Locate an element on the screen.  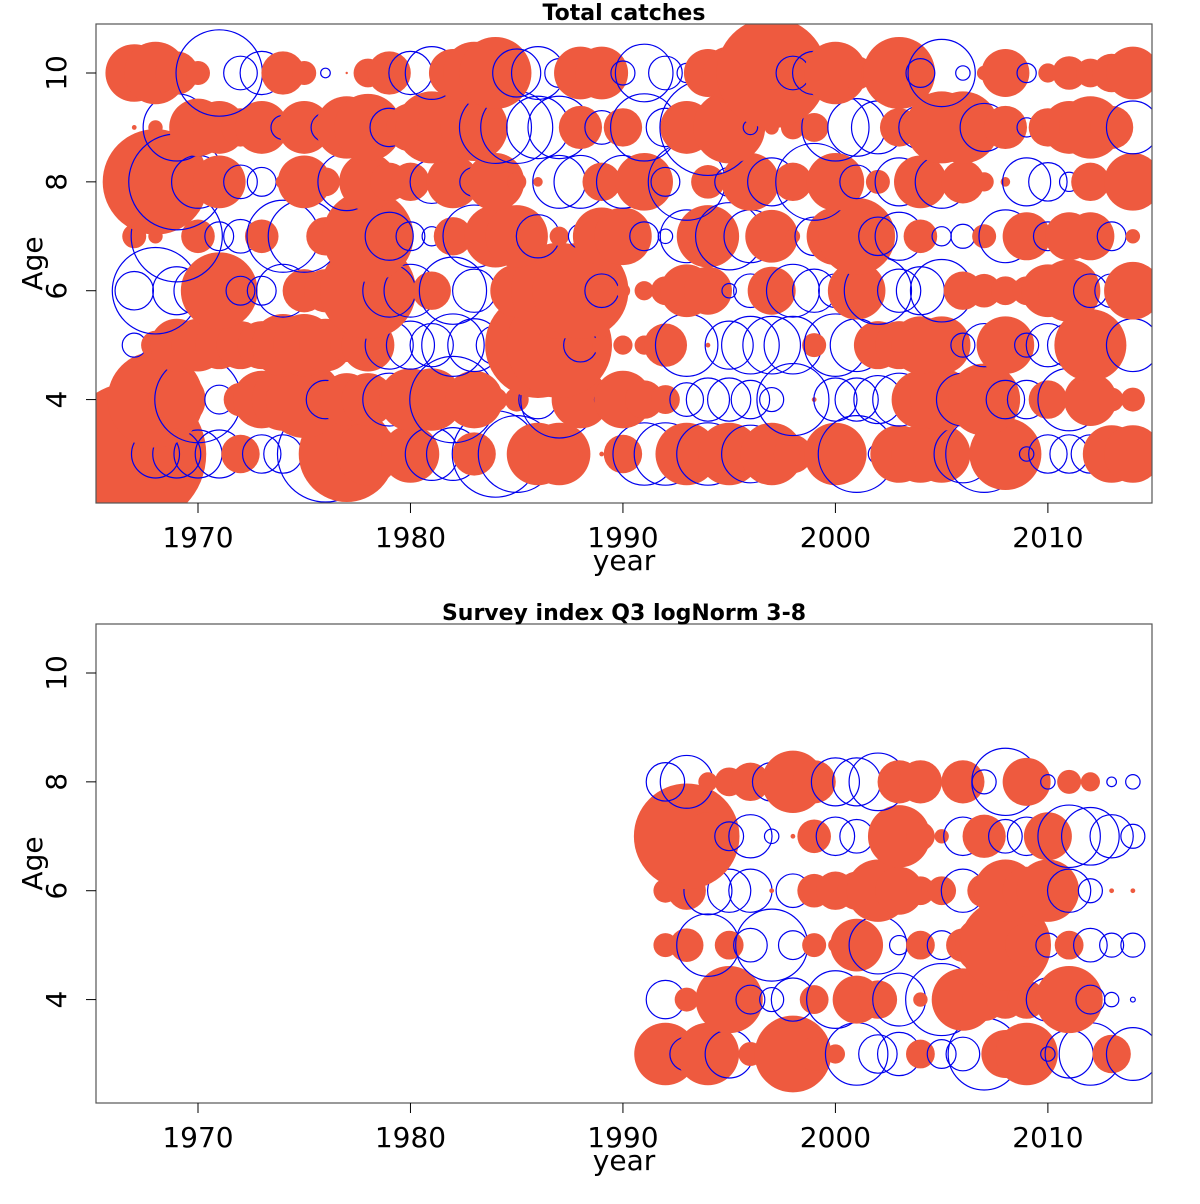
bubble-positive-5-2005 is located at coordinates (941, 345).